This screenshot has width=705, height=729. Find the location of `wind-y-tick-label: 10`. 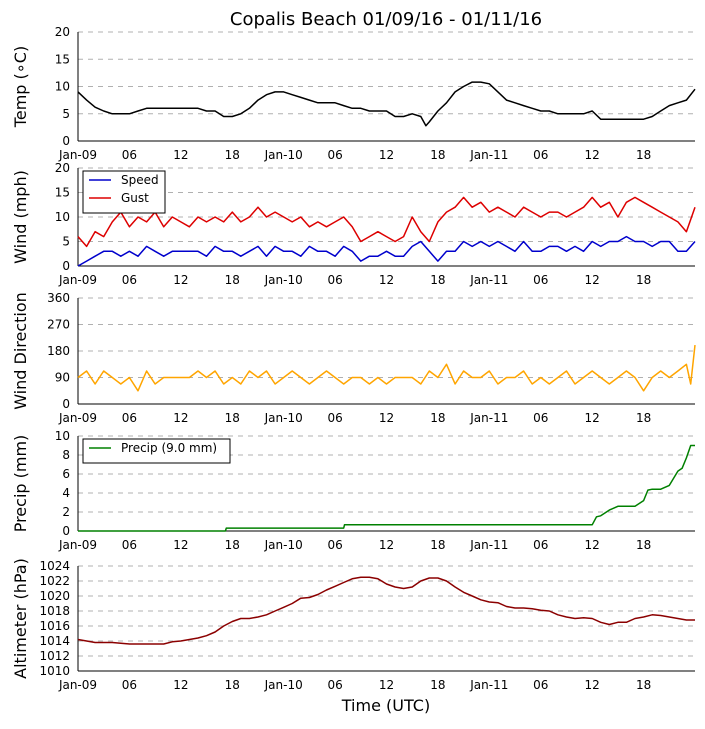

wind-y-tick-label: 10 is located at coordinates (62, 217).